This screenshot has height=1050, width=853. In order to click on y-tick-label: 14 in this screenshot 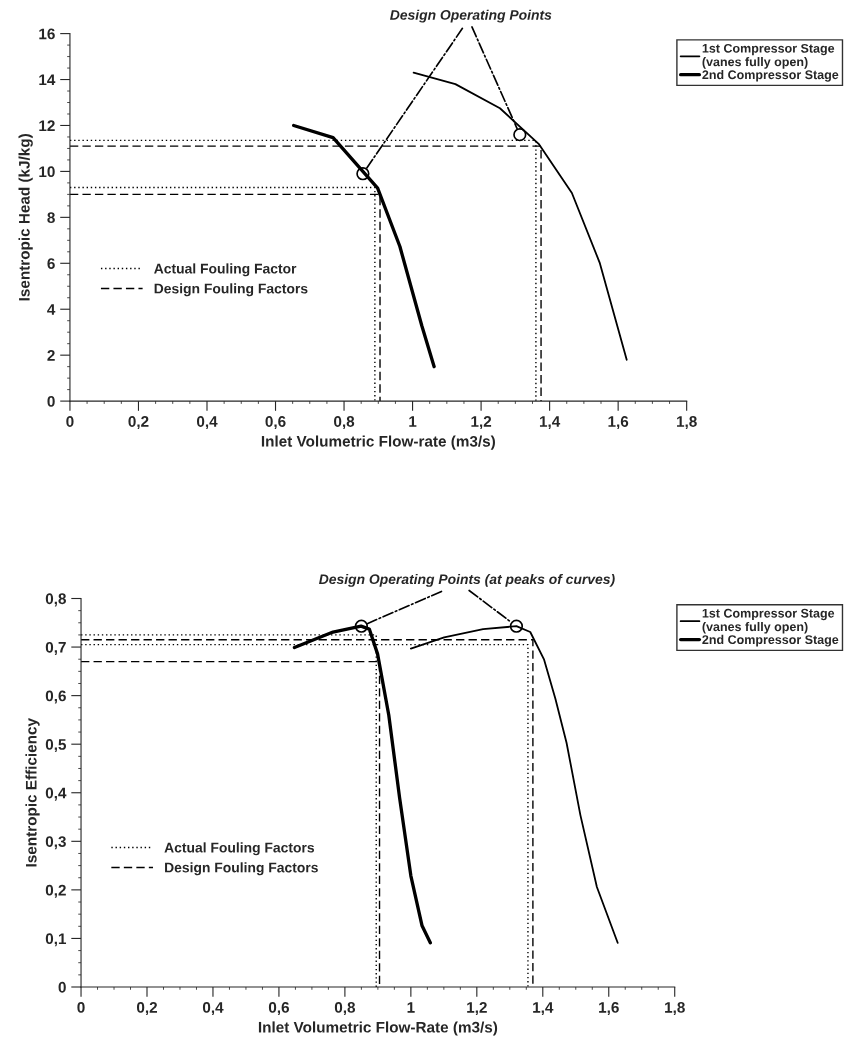, I will do `click(47, 80)`.